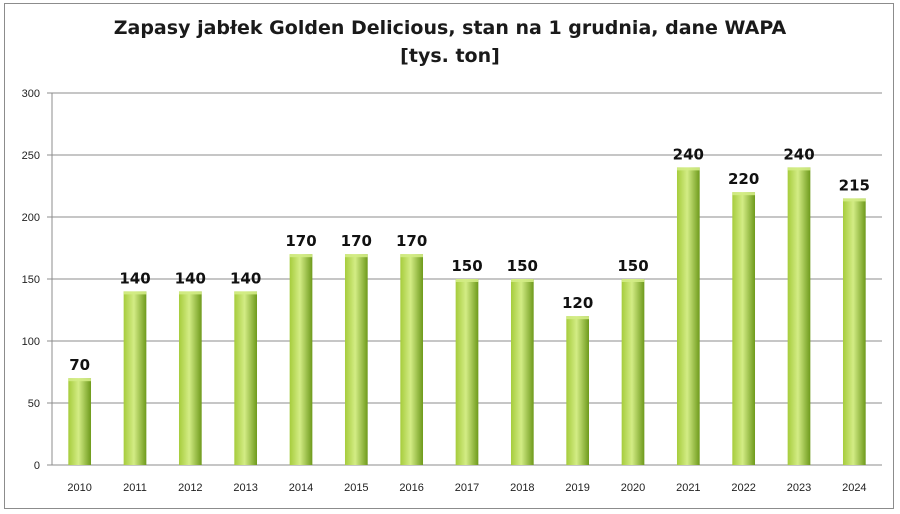 This screenshot has width=900, height=514. I want to click on x-tick-label: 2021, so click(688, 488).